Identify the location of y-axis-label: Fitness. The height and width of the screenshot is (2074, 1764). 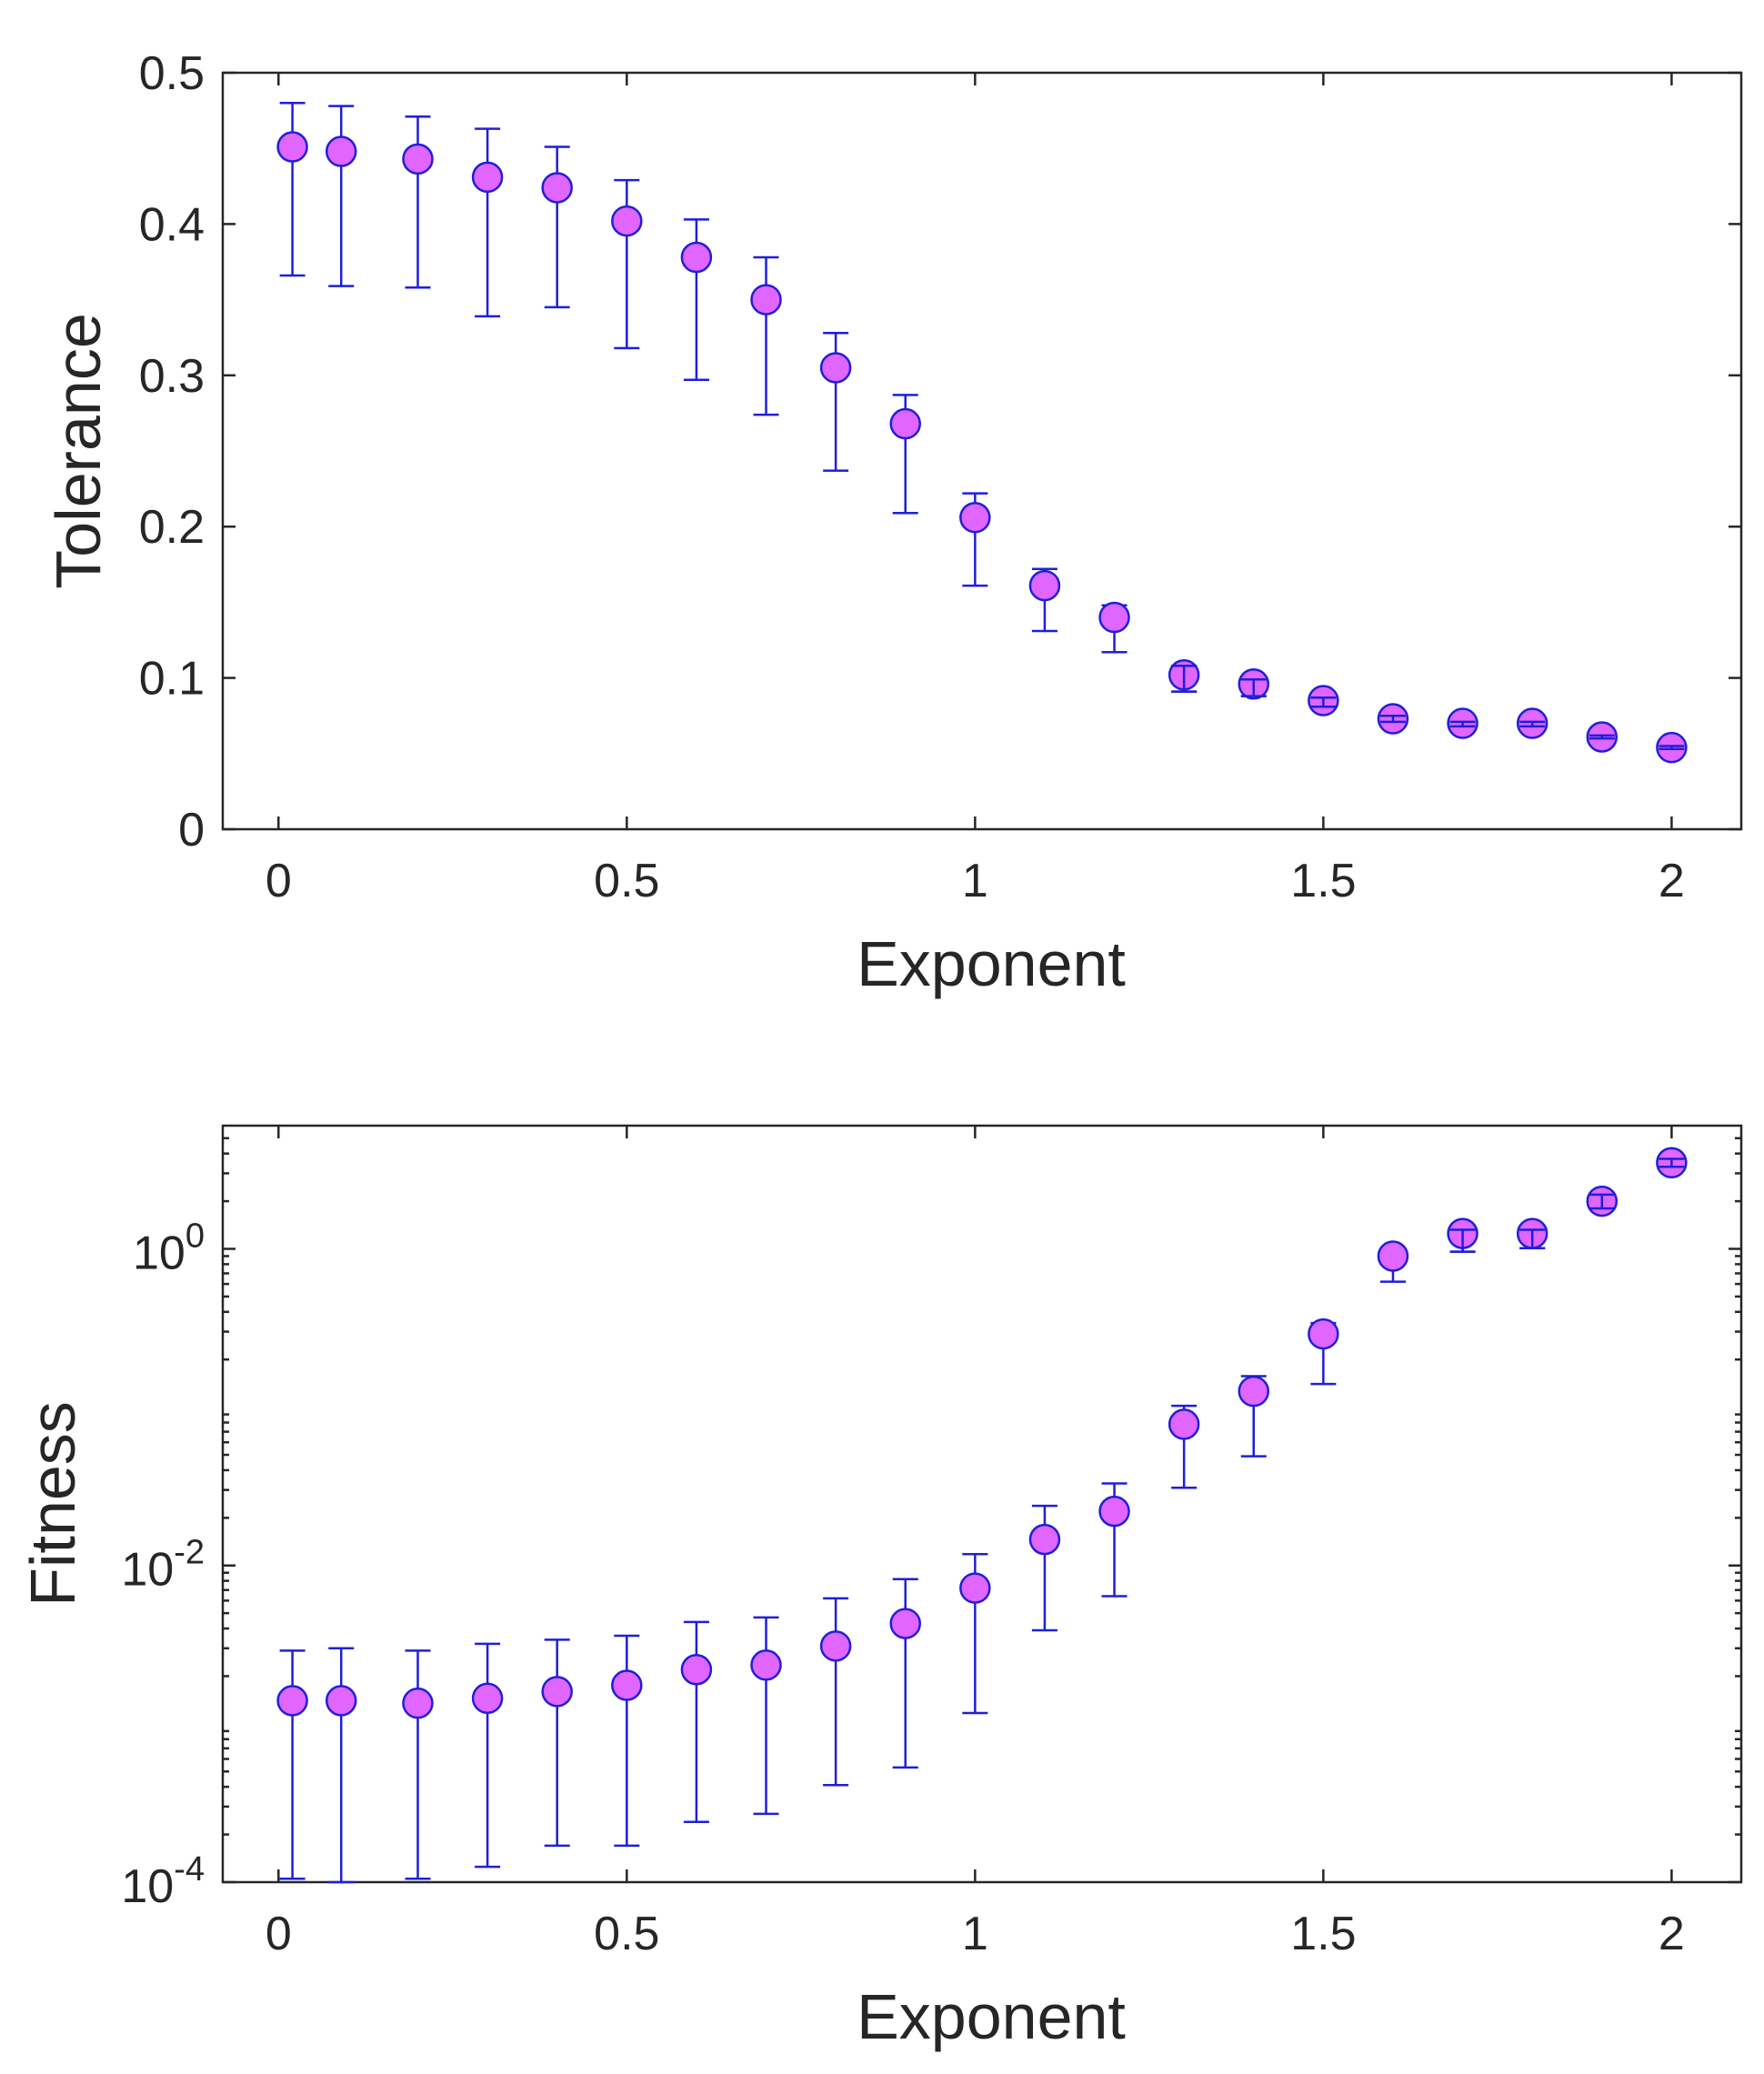
(52, 1504).